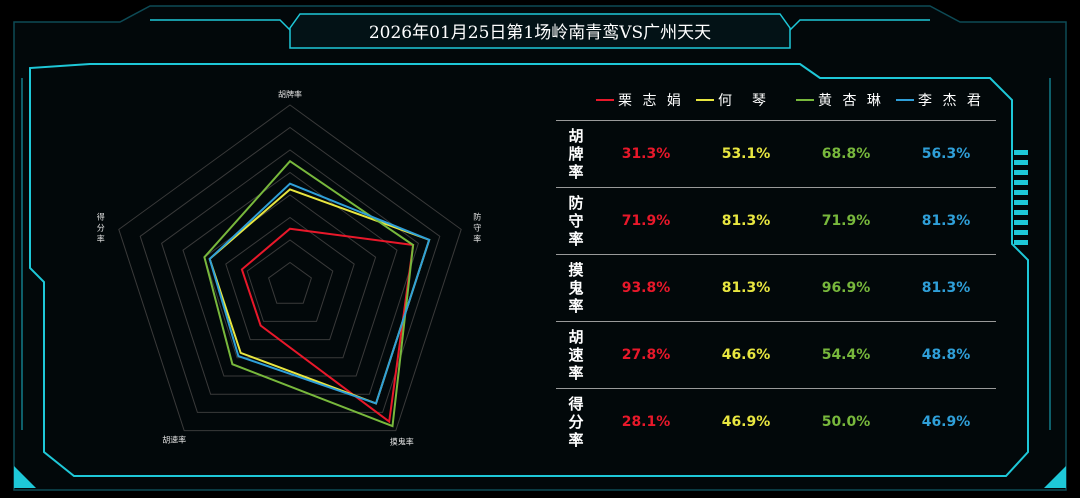  I want to click on metric-label: 得分率, so click(576, 422).